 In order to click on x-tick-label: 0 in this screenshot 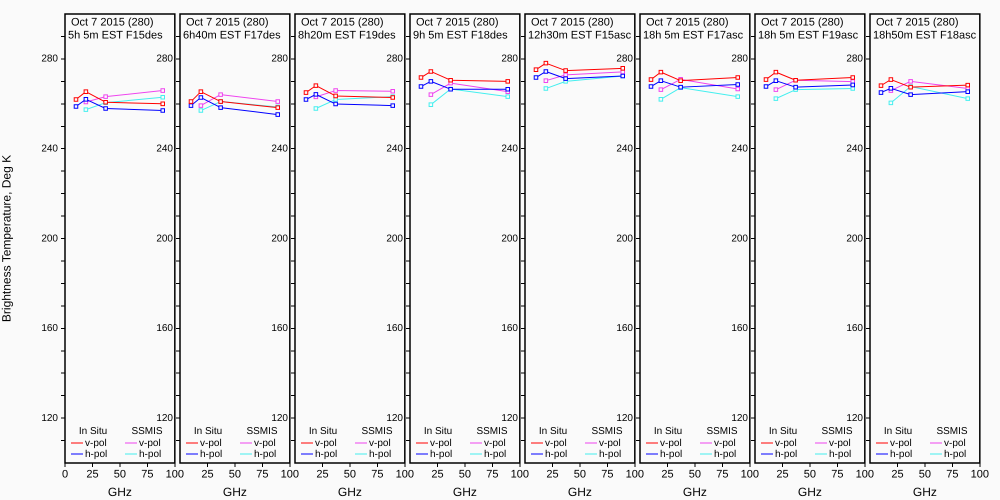, I will do `click(65, 474)`.